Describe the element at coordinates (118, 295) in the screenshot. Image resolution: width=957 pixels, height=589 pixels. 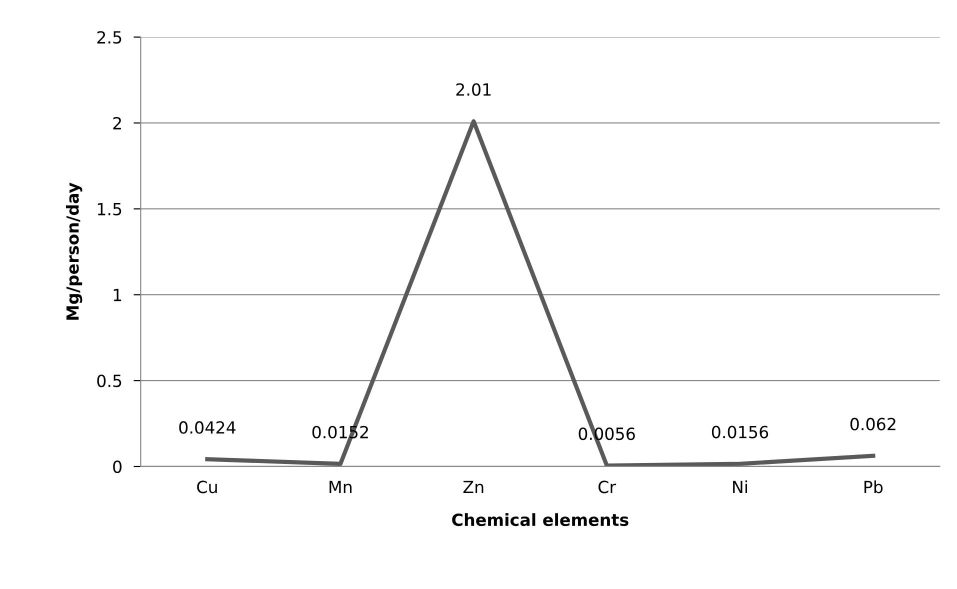
I see `y-tick-label: 1` at that location.